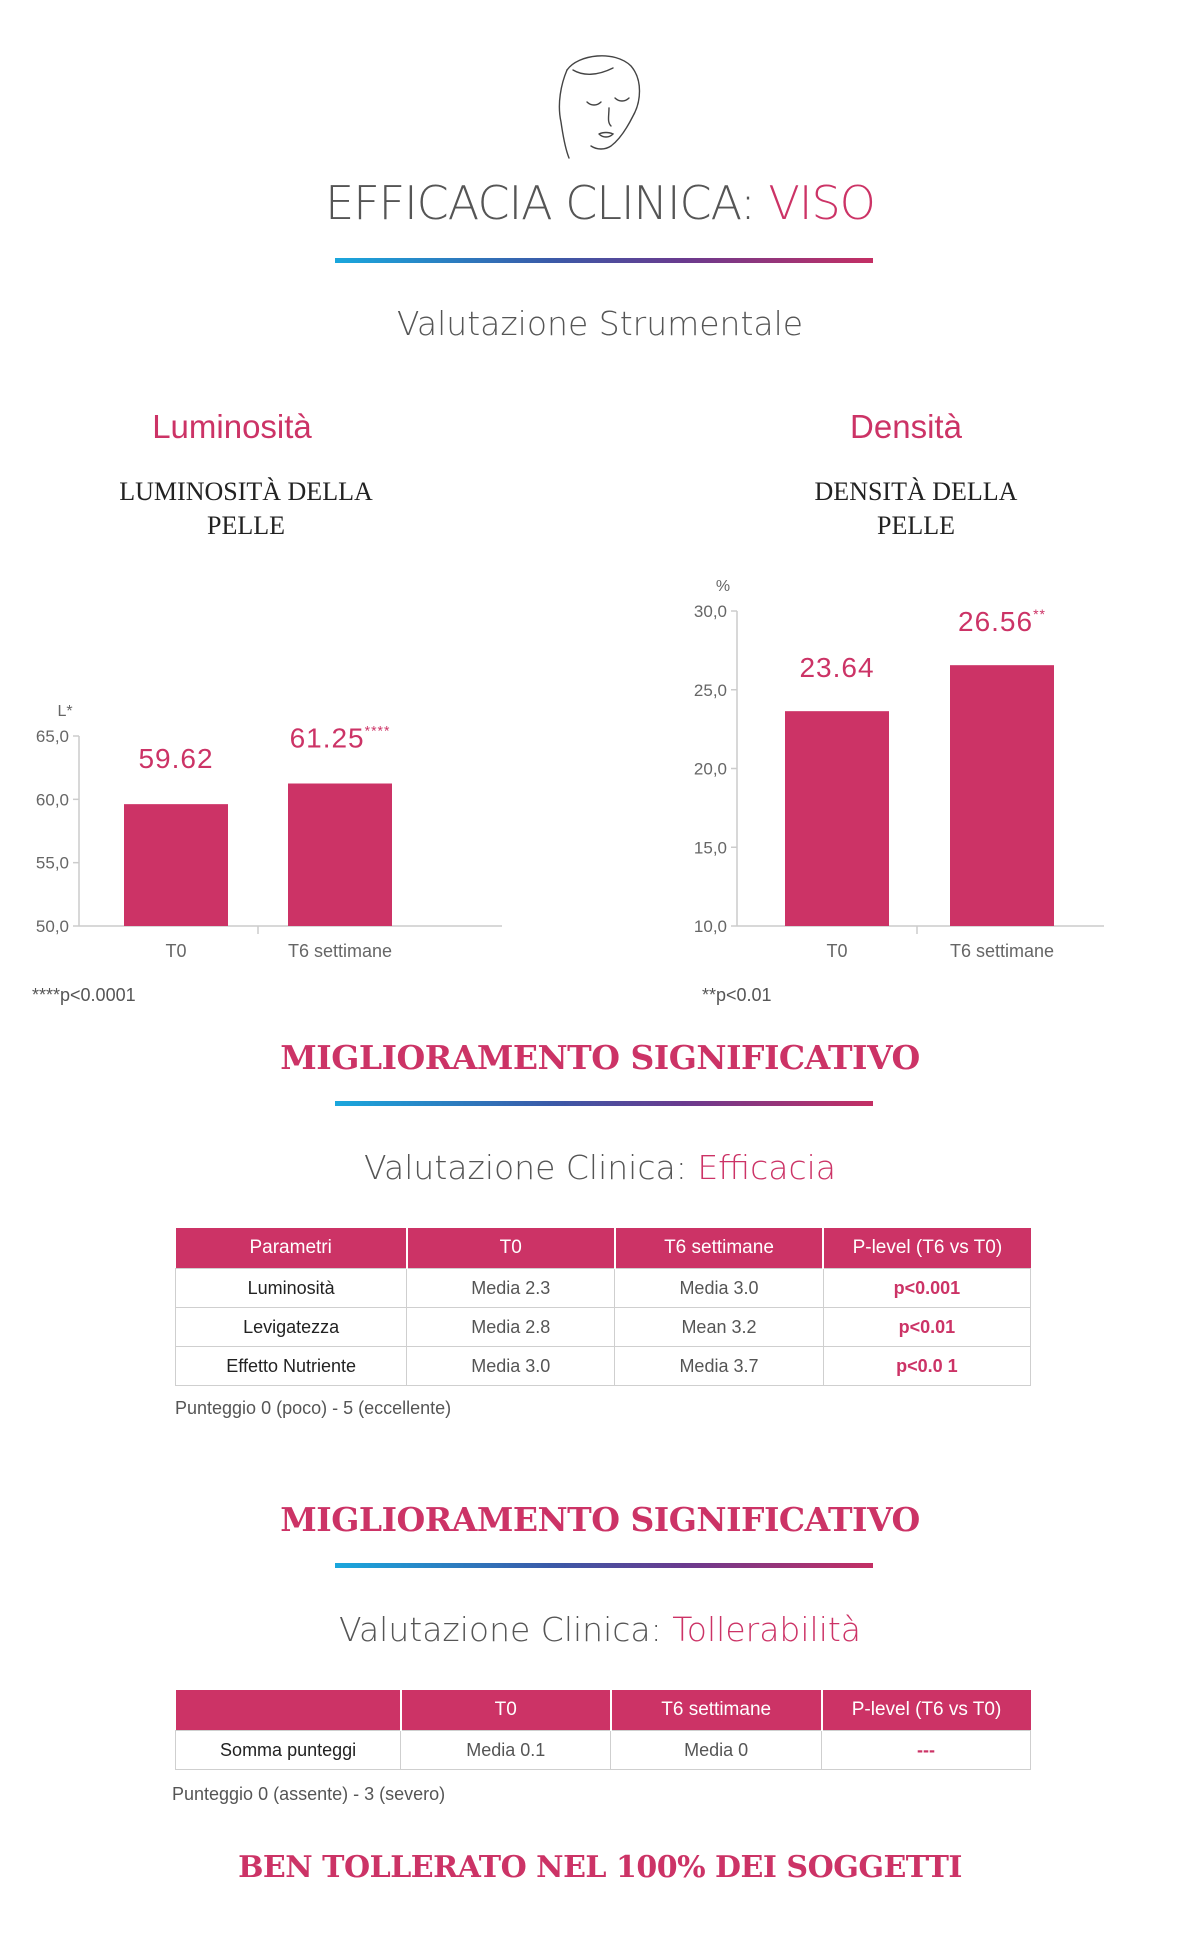 The height and width of the screenshot is (1950, 1200). I want to click on y-axis-label: L*, so click(64, 711).